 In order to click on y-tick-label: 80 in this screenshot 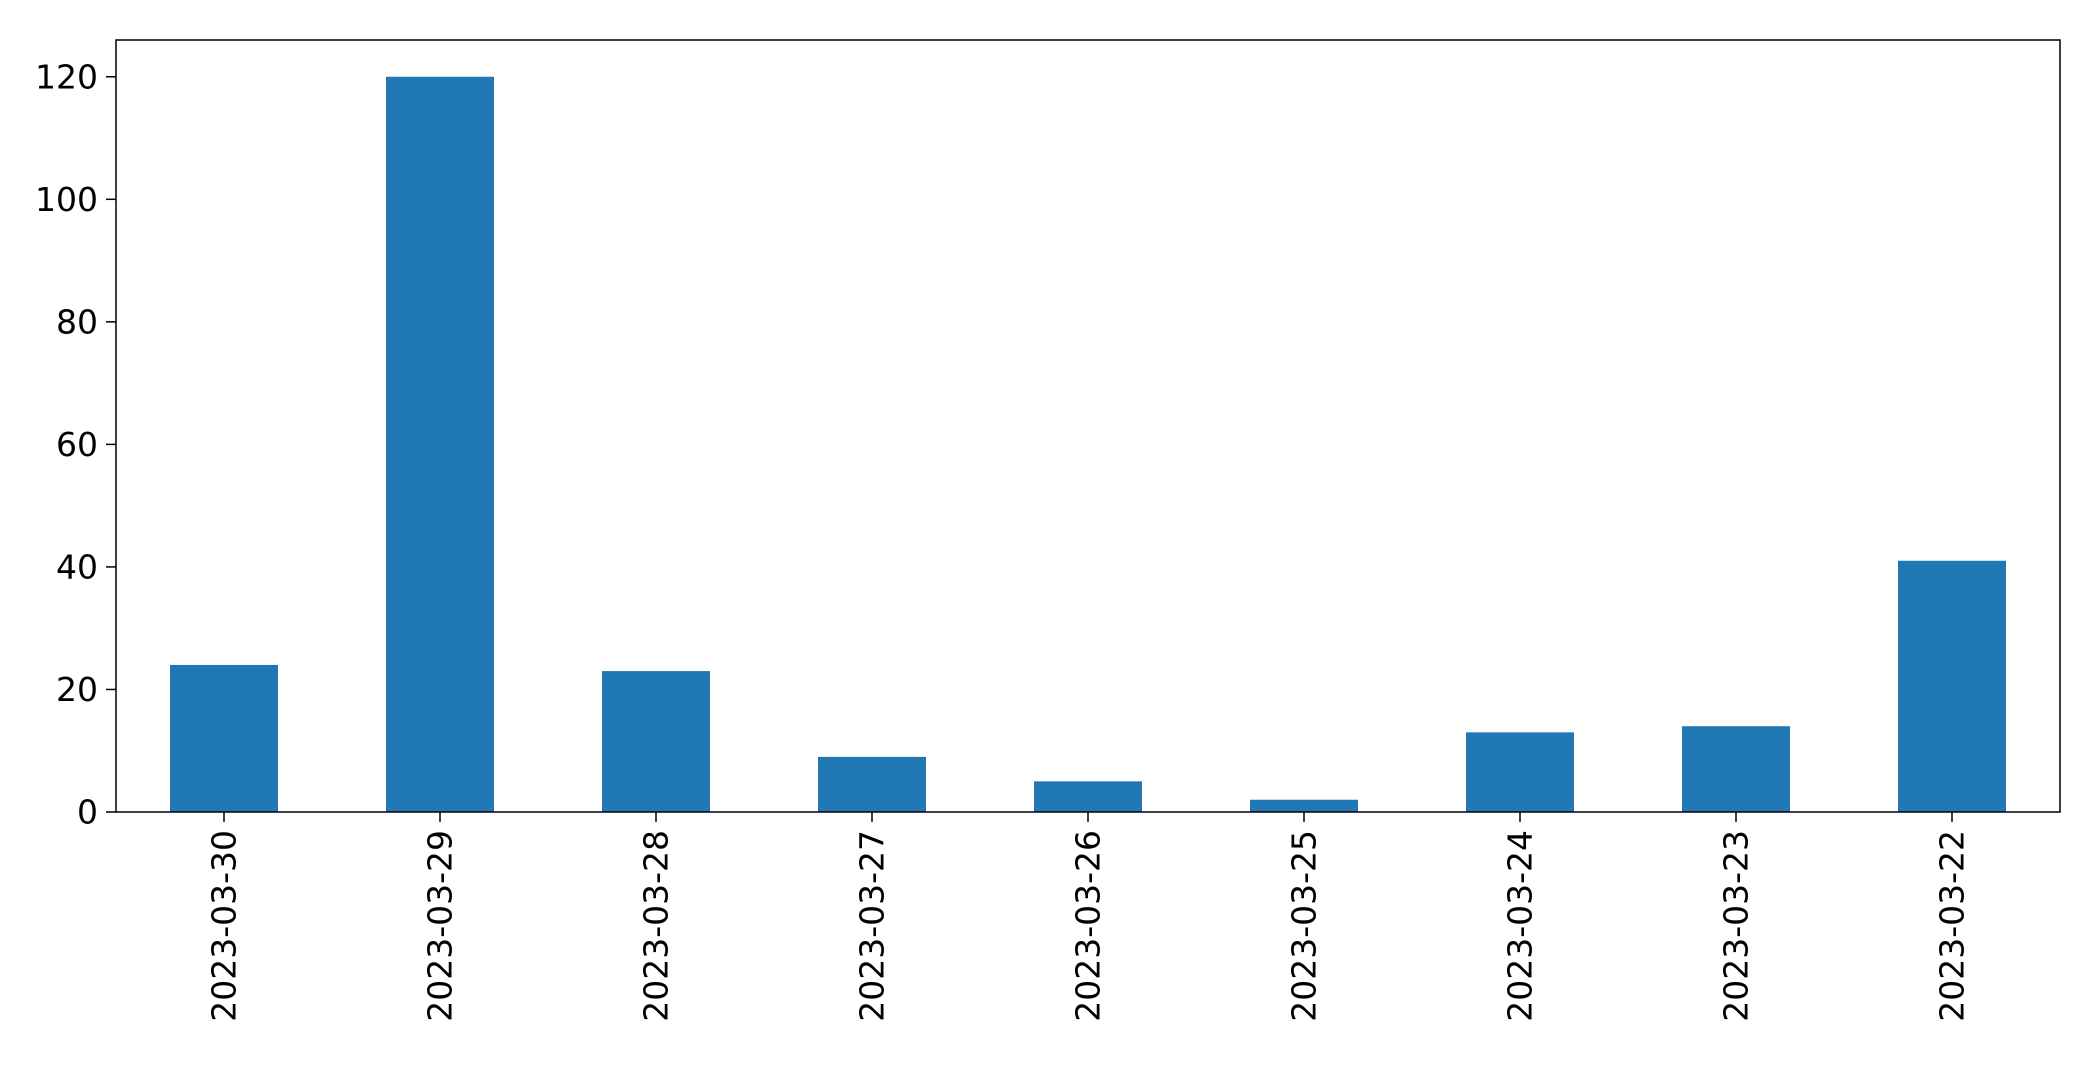, I will do `click(77, 321)`.